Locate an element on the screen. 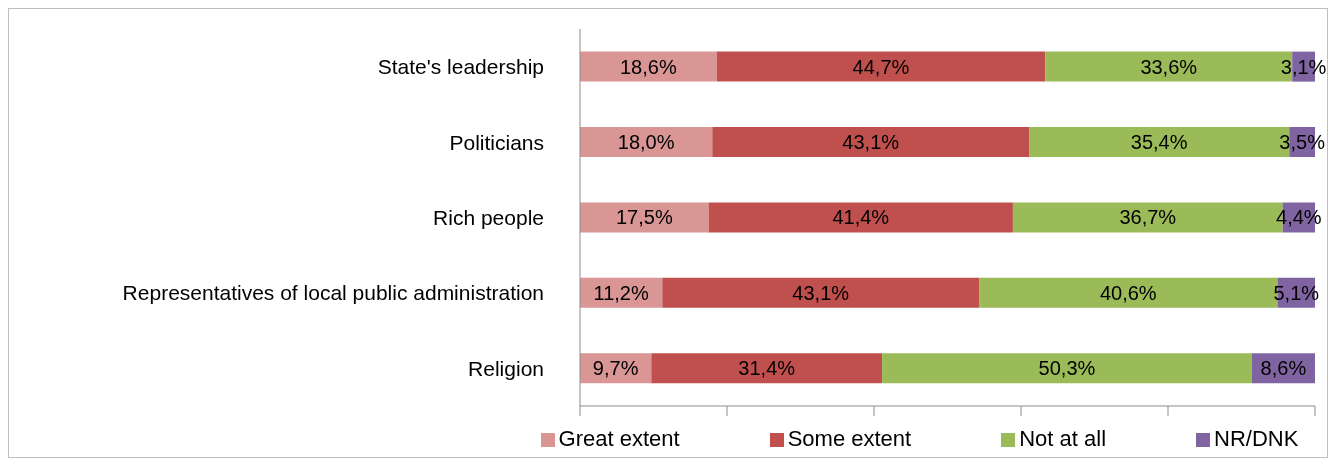 This screenshot has width=1339, height=471. data-label: 40,6% is located at coordinates (1128, 292).